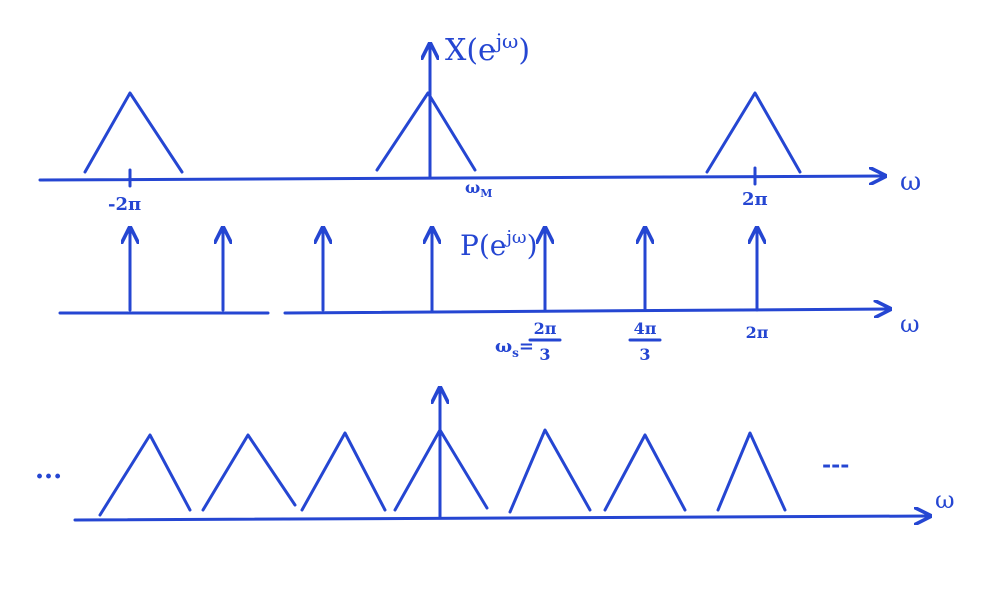 The image size is (990, 592). What do you see at coordinates (478, 189) in the screenshot?
I see `tick-label: ωM` at bounding box center [478, 189].